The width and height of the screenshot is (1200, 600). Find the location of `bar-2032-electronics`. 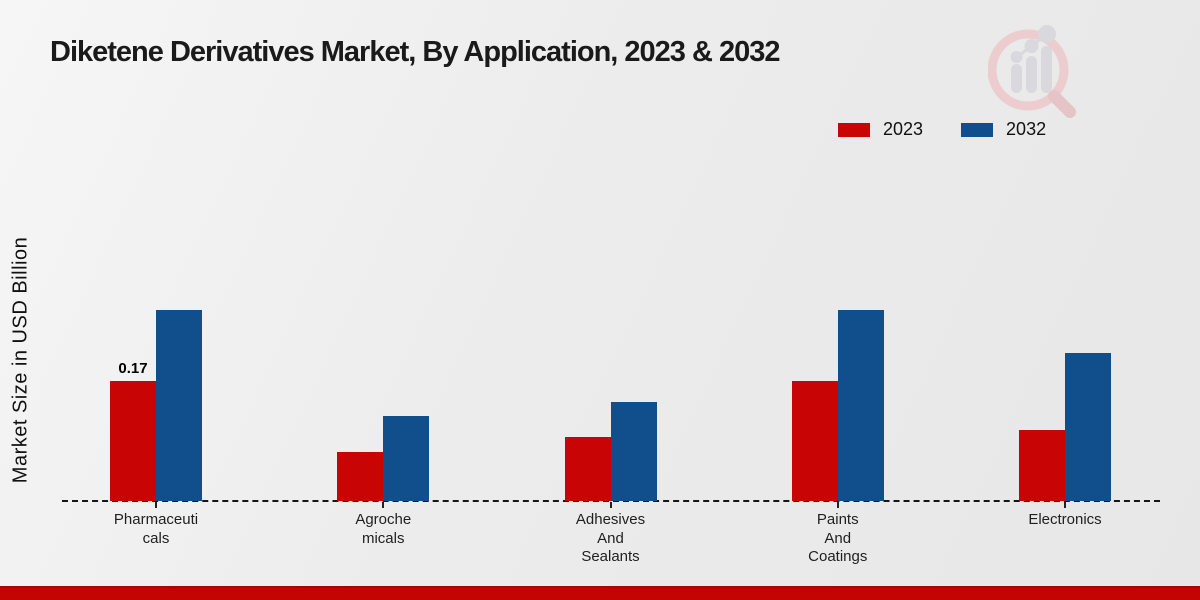

bar-2032-electronics is located at coordinates (1088, 427).